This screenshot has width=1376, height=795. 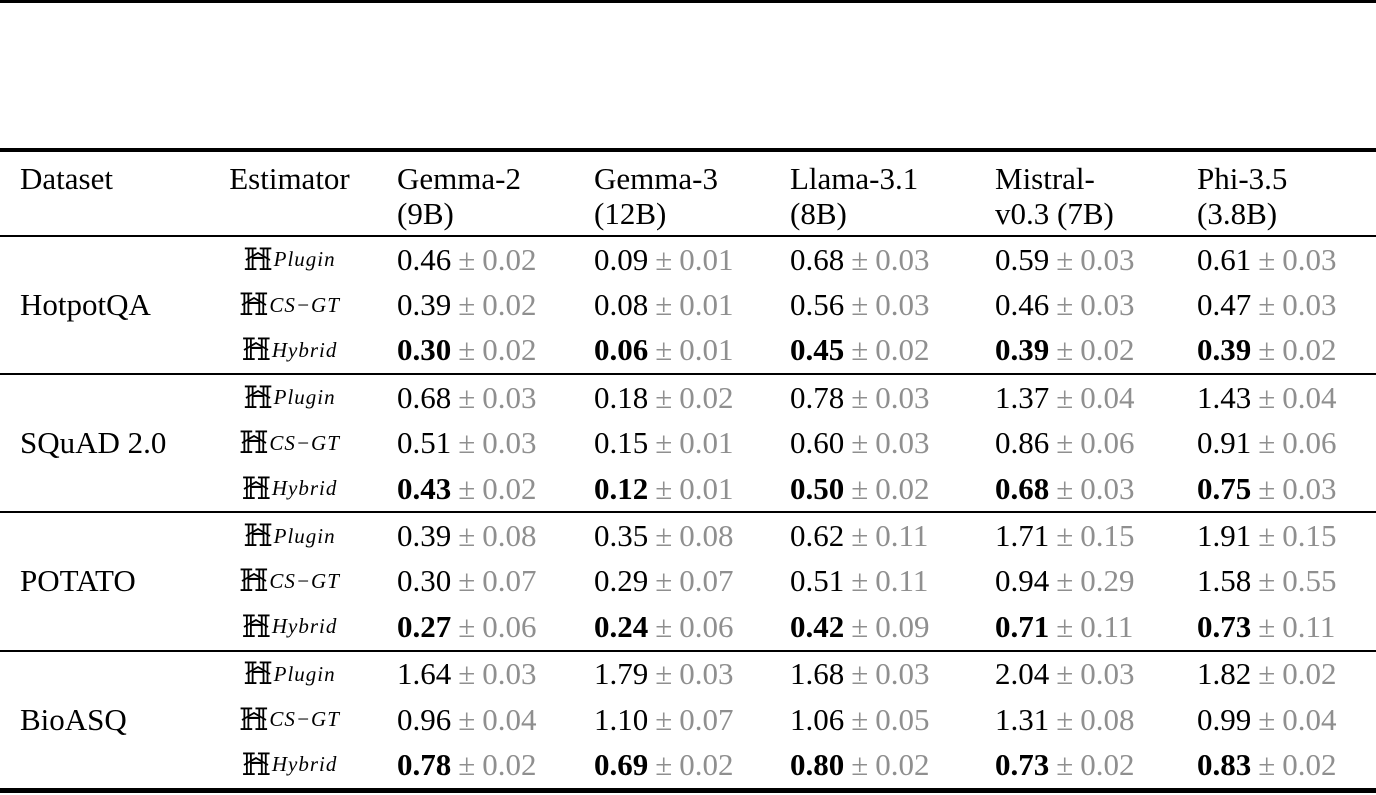 What do you see at coordinates (672, 488) in the screenshot?
I see `value-cell: 0.12 ±0.01` at bounding box center [672, 488].